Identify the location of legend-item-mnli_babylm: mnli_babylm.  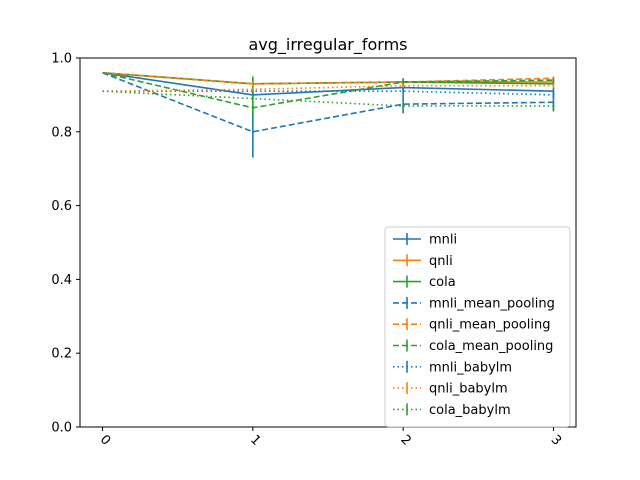
(452, 367).